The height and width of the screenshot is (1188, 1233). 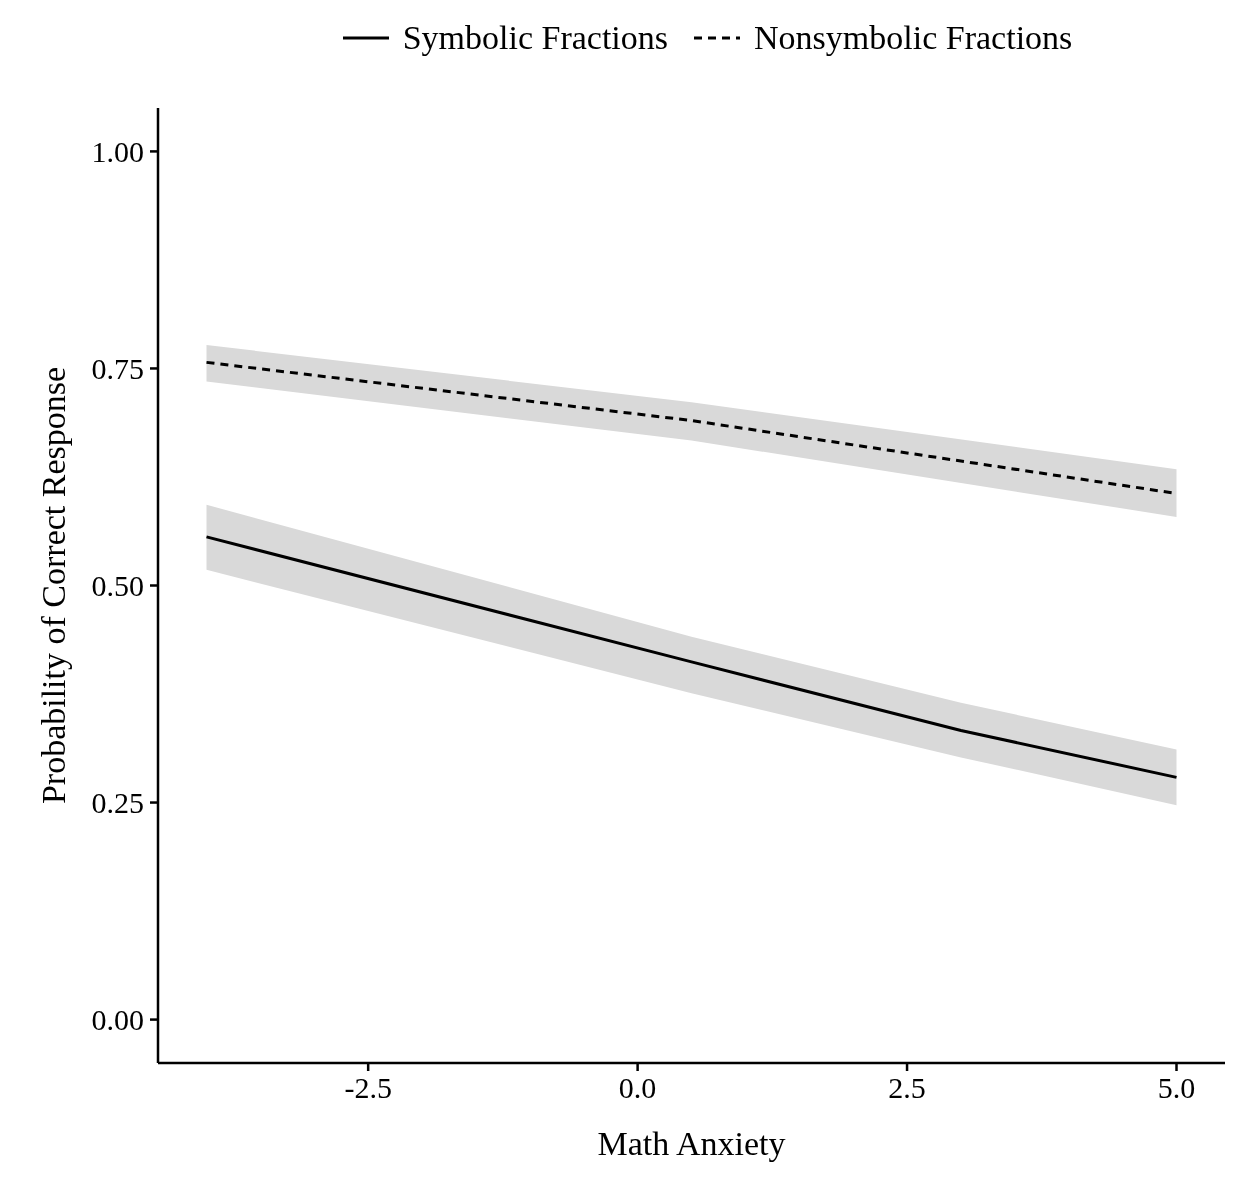 What do you see at coordinates (54, 585) in the screenshot?
I see `y-axis-title: Probability of Correct Response` at bounding box center [54, 585].